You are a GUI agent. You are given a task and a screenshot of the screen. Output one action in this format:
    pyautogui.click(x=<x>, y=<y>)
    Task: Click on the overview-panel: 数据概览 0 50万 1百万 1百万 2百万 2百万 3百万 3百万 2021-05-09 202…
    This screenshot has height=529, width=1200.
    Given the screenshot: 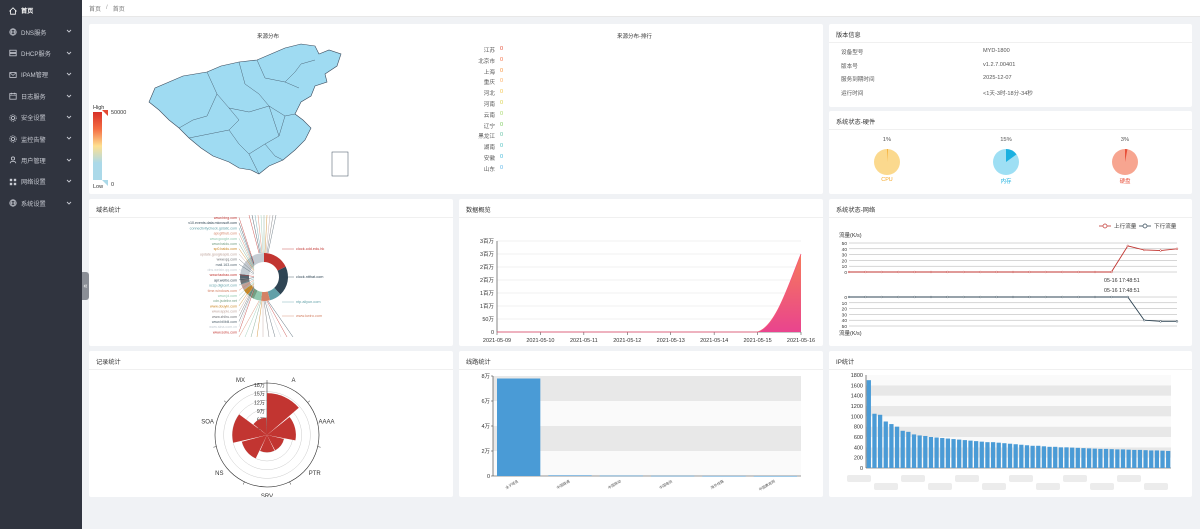 What is the action you would take?
    pyautogui.click(x=641, y=272)
    